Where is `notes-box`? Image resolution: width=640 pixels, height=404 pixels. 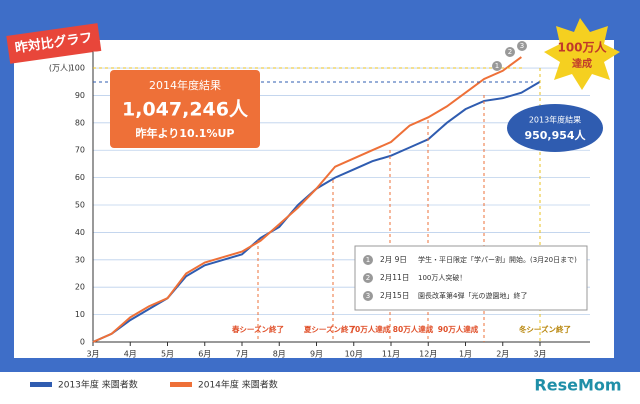
notes-box is located at coordinates (471, 278).